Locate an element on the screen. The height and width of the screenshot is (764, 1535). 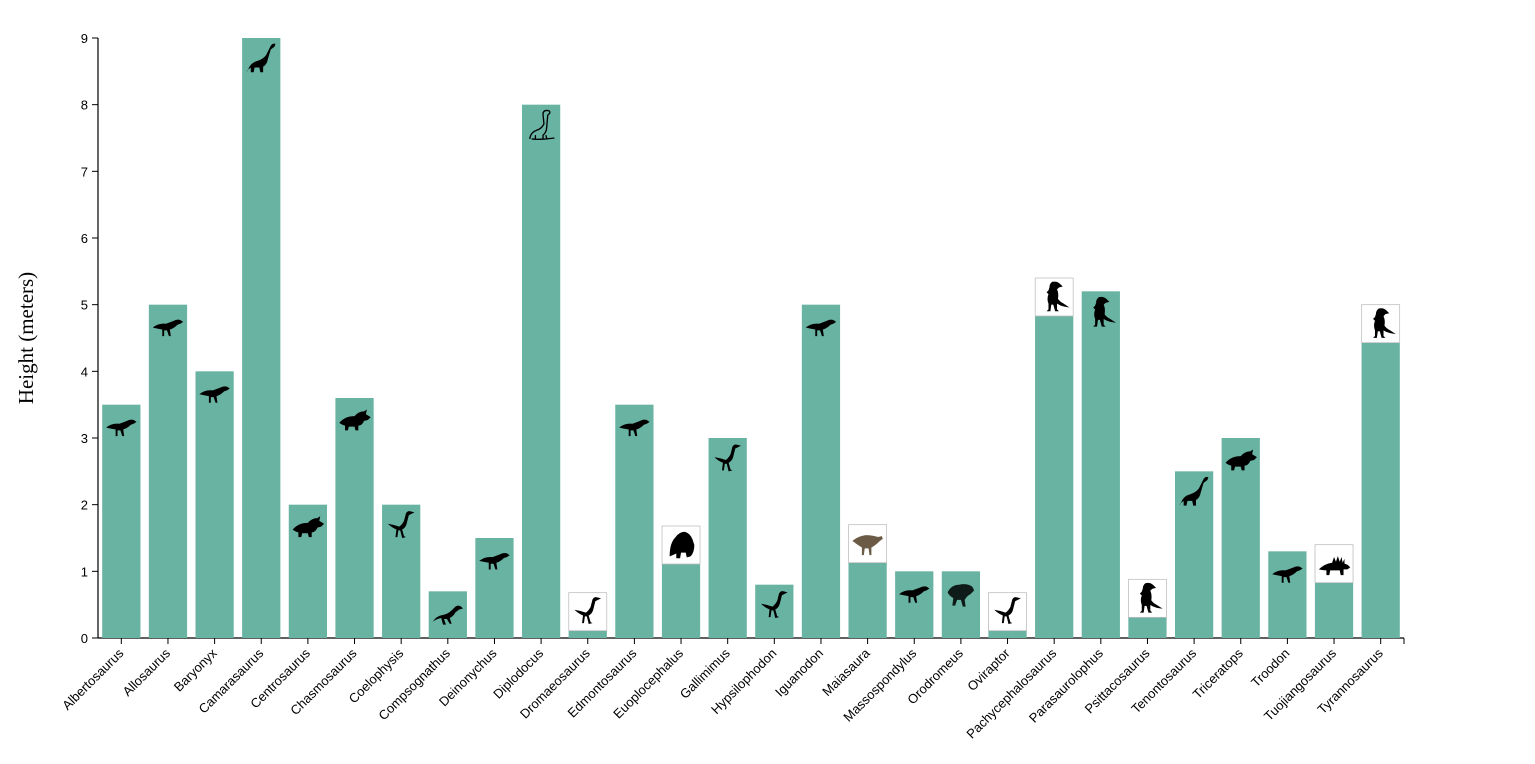
deinonychus-silhouette-icon is located at coordinates (494, 561).